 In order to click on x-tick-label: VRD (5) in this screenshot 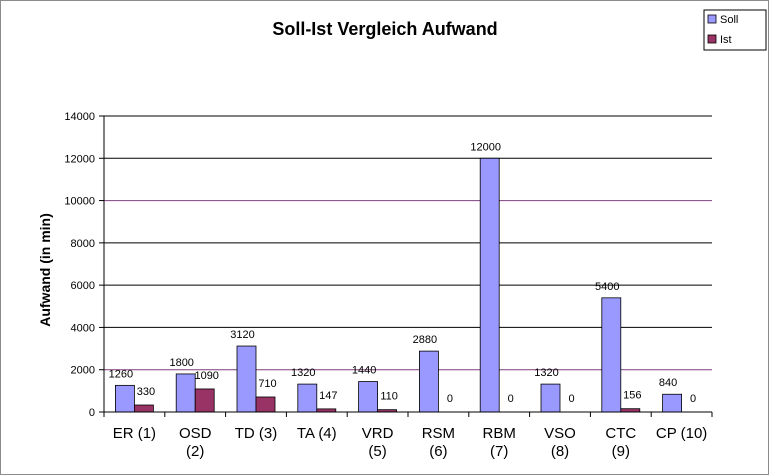, I will do `click(378, 442)`.